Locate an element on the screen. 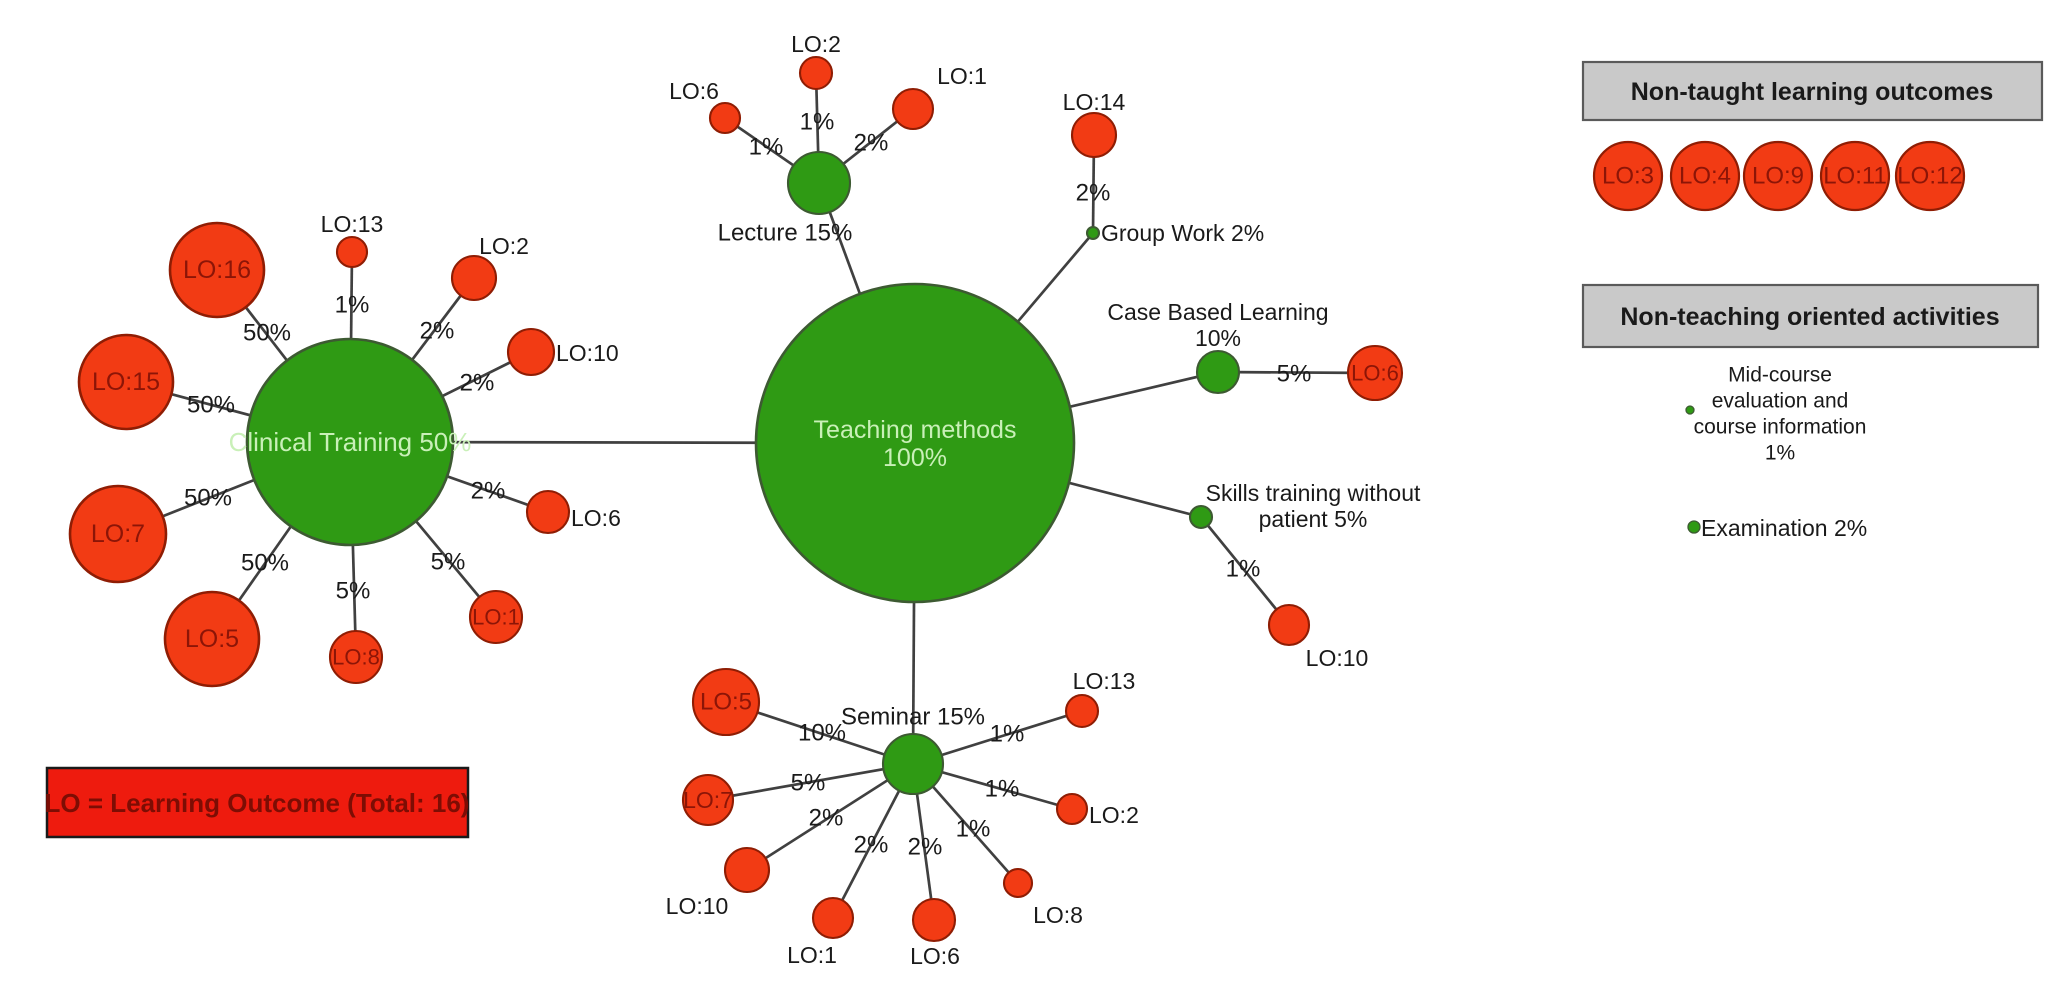  label-clinical-training: Clinical Training 50% is located at coordinates (350, 442).